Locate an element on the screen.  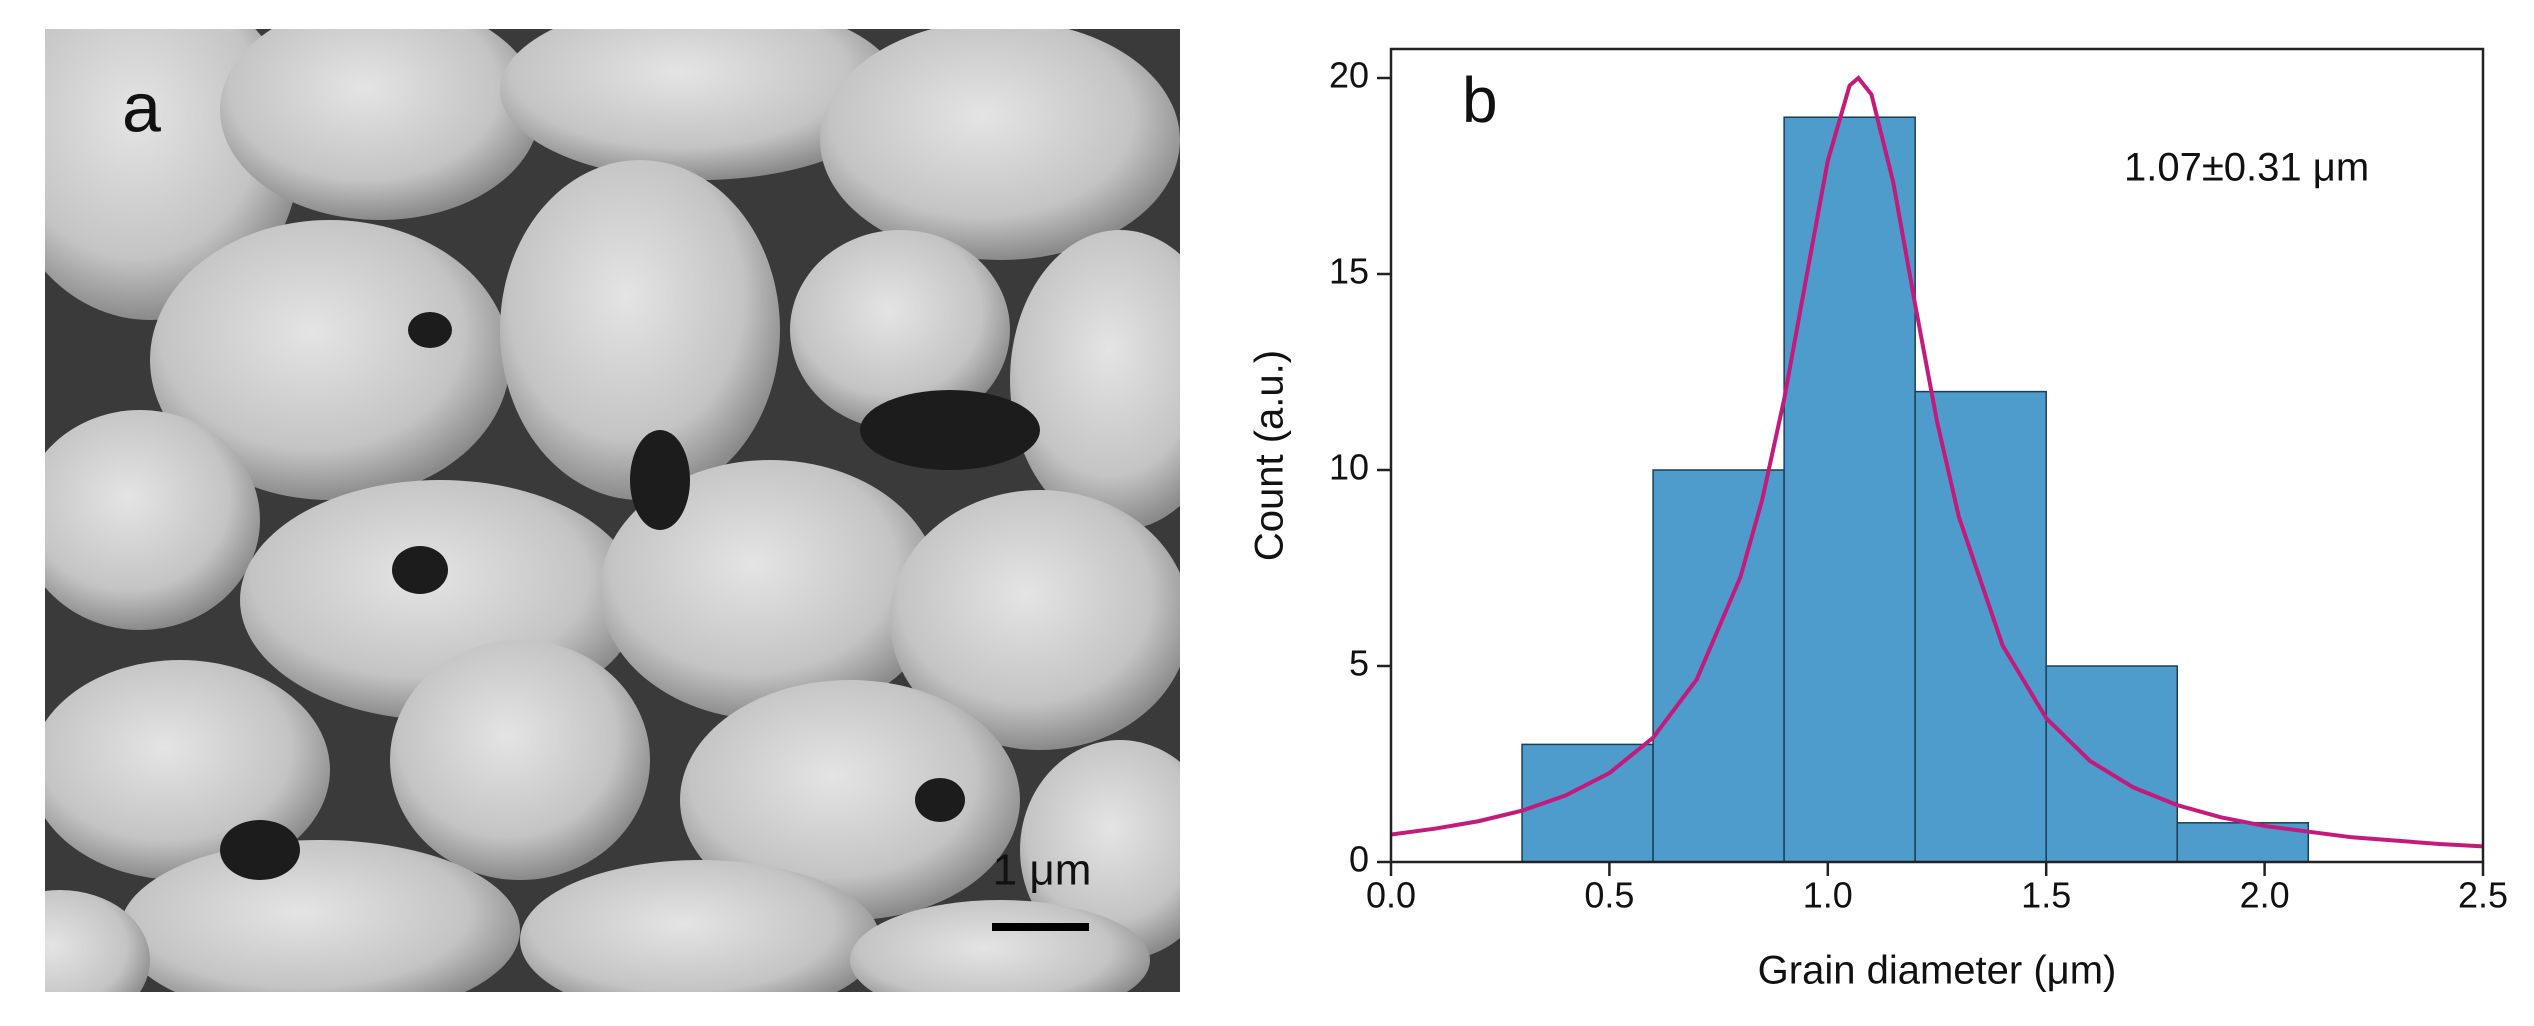
x-axis-title: Grain diameter (μm) is located at coordinates (1937, 971).